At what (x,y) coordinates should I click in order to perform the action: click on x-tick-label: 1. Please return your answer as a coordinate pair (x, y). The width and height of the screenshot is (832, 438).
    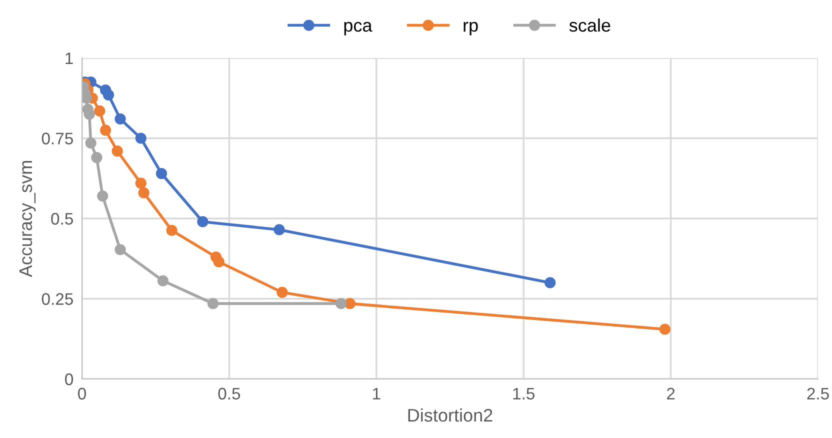
    Looking at the image, I should click on (376, 394).